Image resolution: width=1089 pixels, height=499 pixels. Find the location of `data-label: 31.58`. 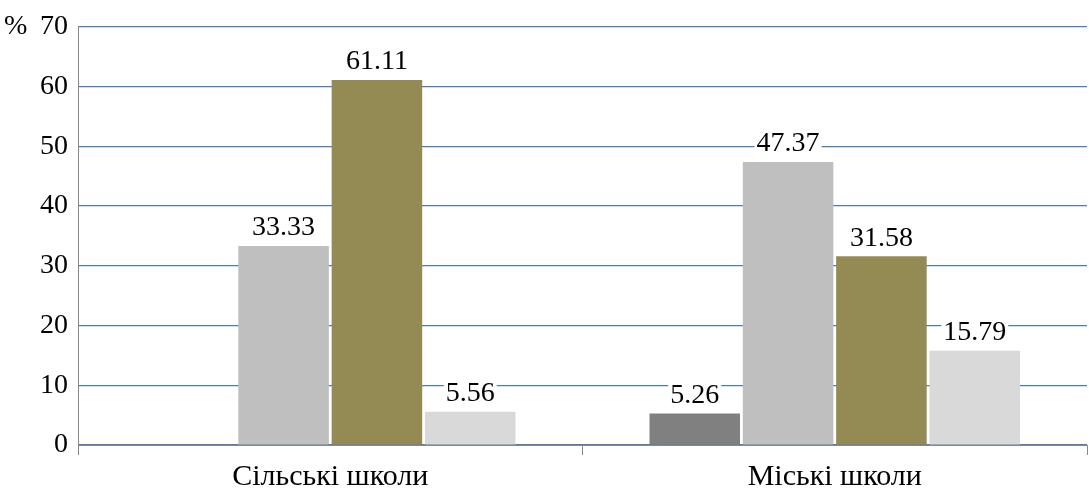

data-label: 31.58 is located at coordinates (881, 236).